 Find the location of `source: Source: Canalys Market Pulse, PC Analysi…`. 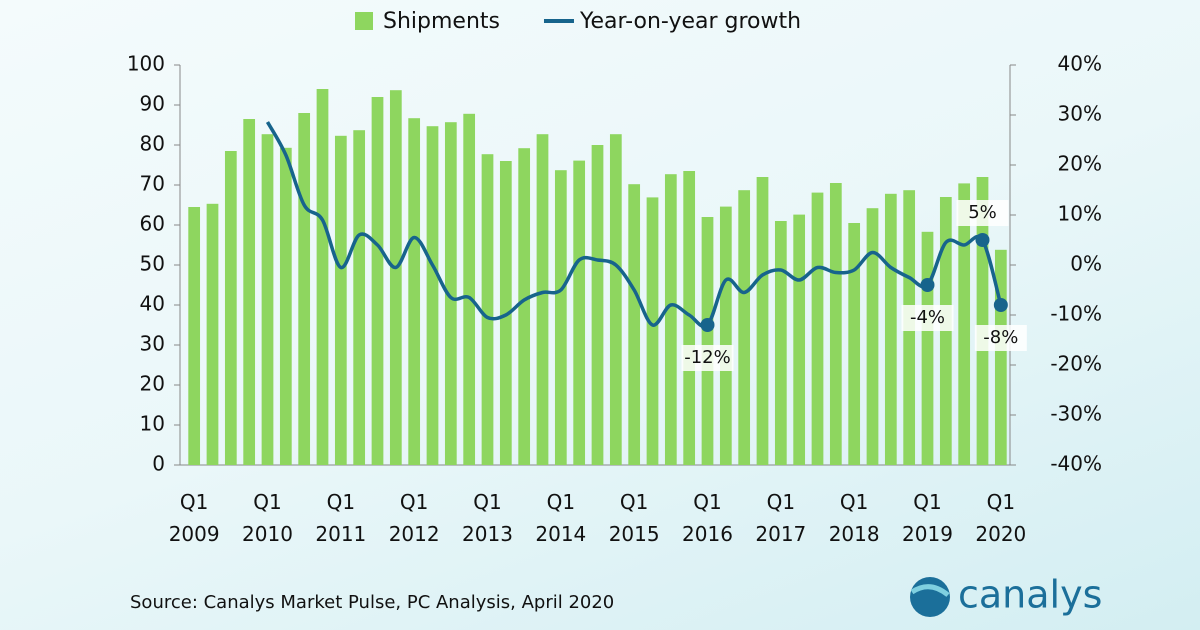

source: Source: Canalys Market Pulse, PC Analysi… is located at coordinates (372, 602).